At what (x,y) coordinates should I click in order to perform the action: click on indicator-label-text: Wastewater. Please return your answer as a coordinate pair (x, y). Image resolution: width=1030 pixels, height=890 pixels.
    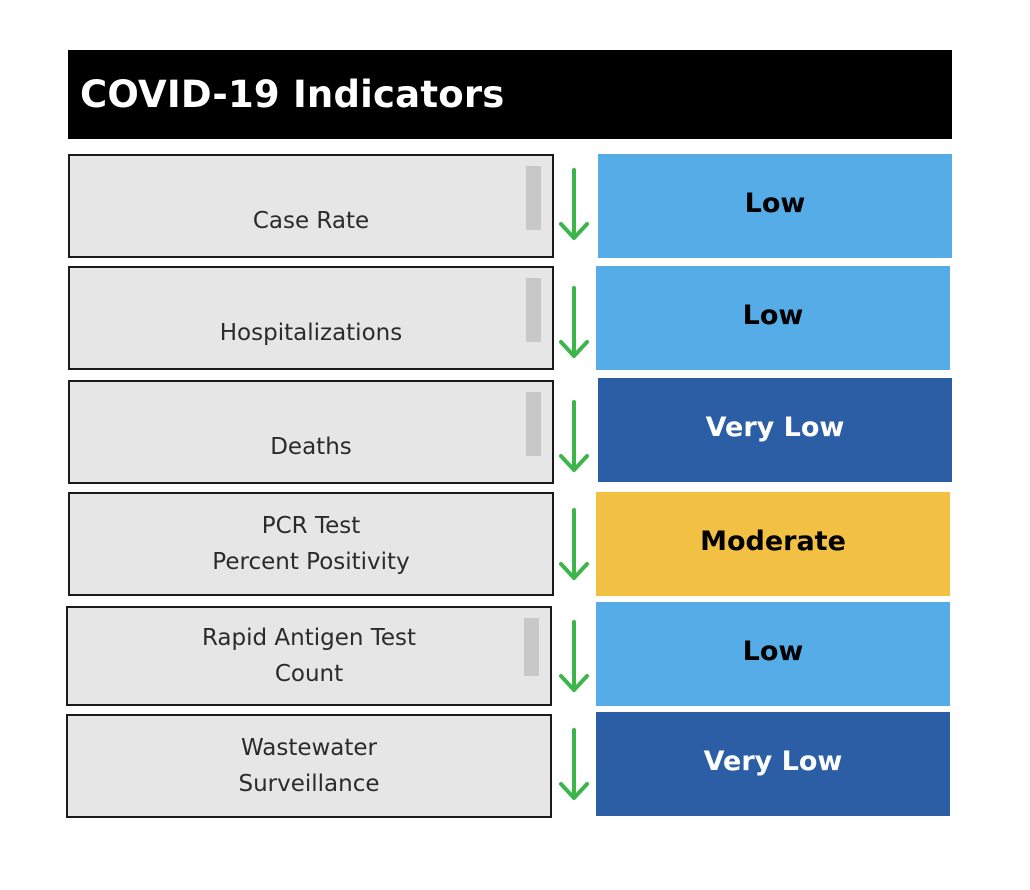
    Looking at the image, I should click on (309, 748).